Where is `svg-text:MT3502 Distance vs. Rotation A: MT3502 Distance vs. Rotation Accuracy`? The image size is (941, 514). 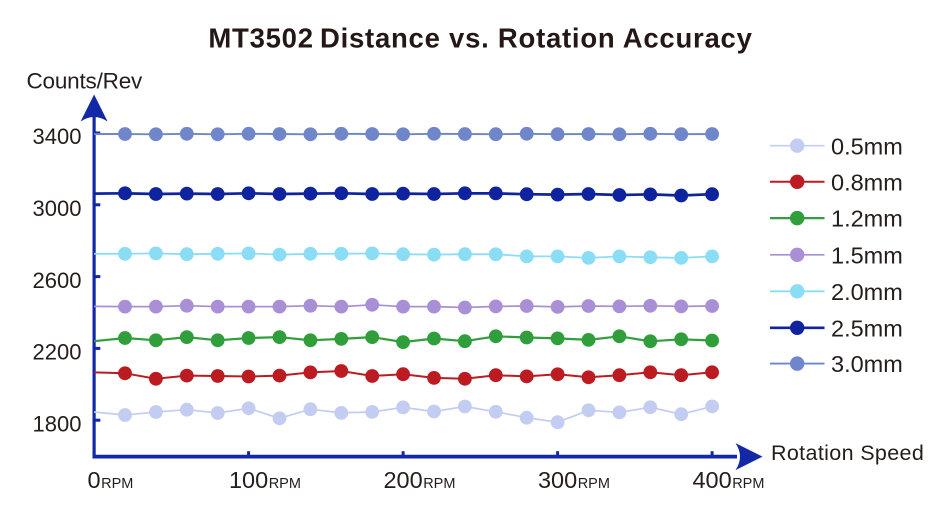
svg-text:MT3502 Distance vs. Rotation A: MT3502 Distance vs. Rotation Accuracy is located at coordinates (480, 38).